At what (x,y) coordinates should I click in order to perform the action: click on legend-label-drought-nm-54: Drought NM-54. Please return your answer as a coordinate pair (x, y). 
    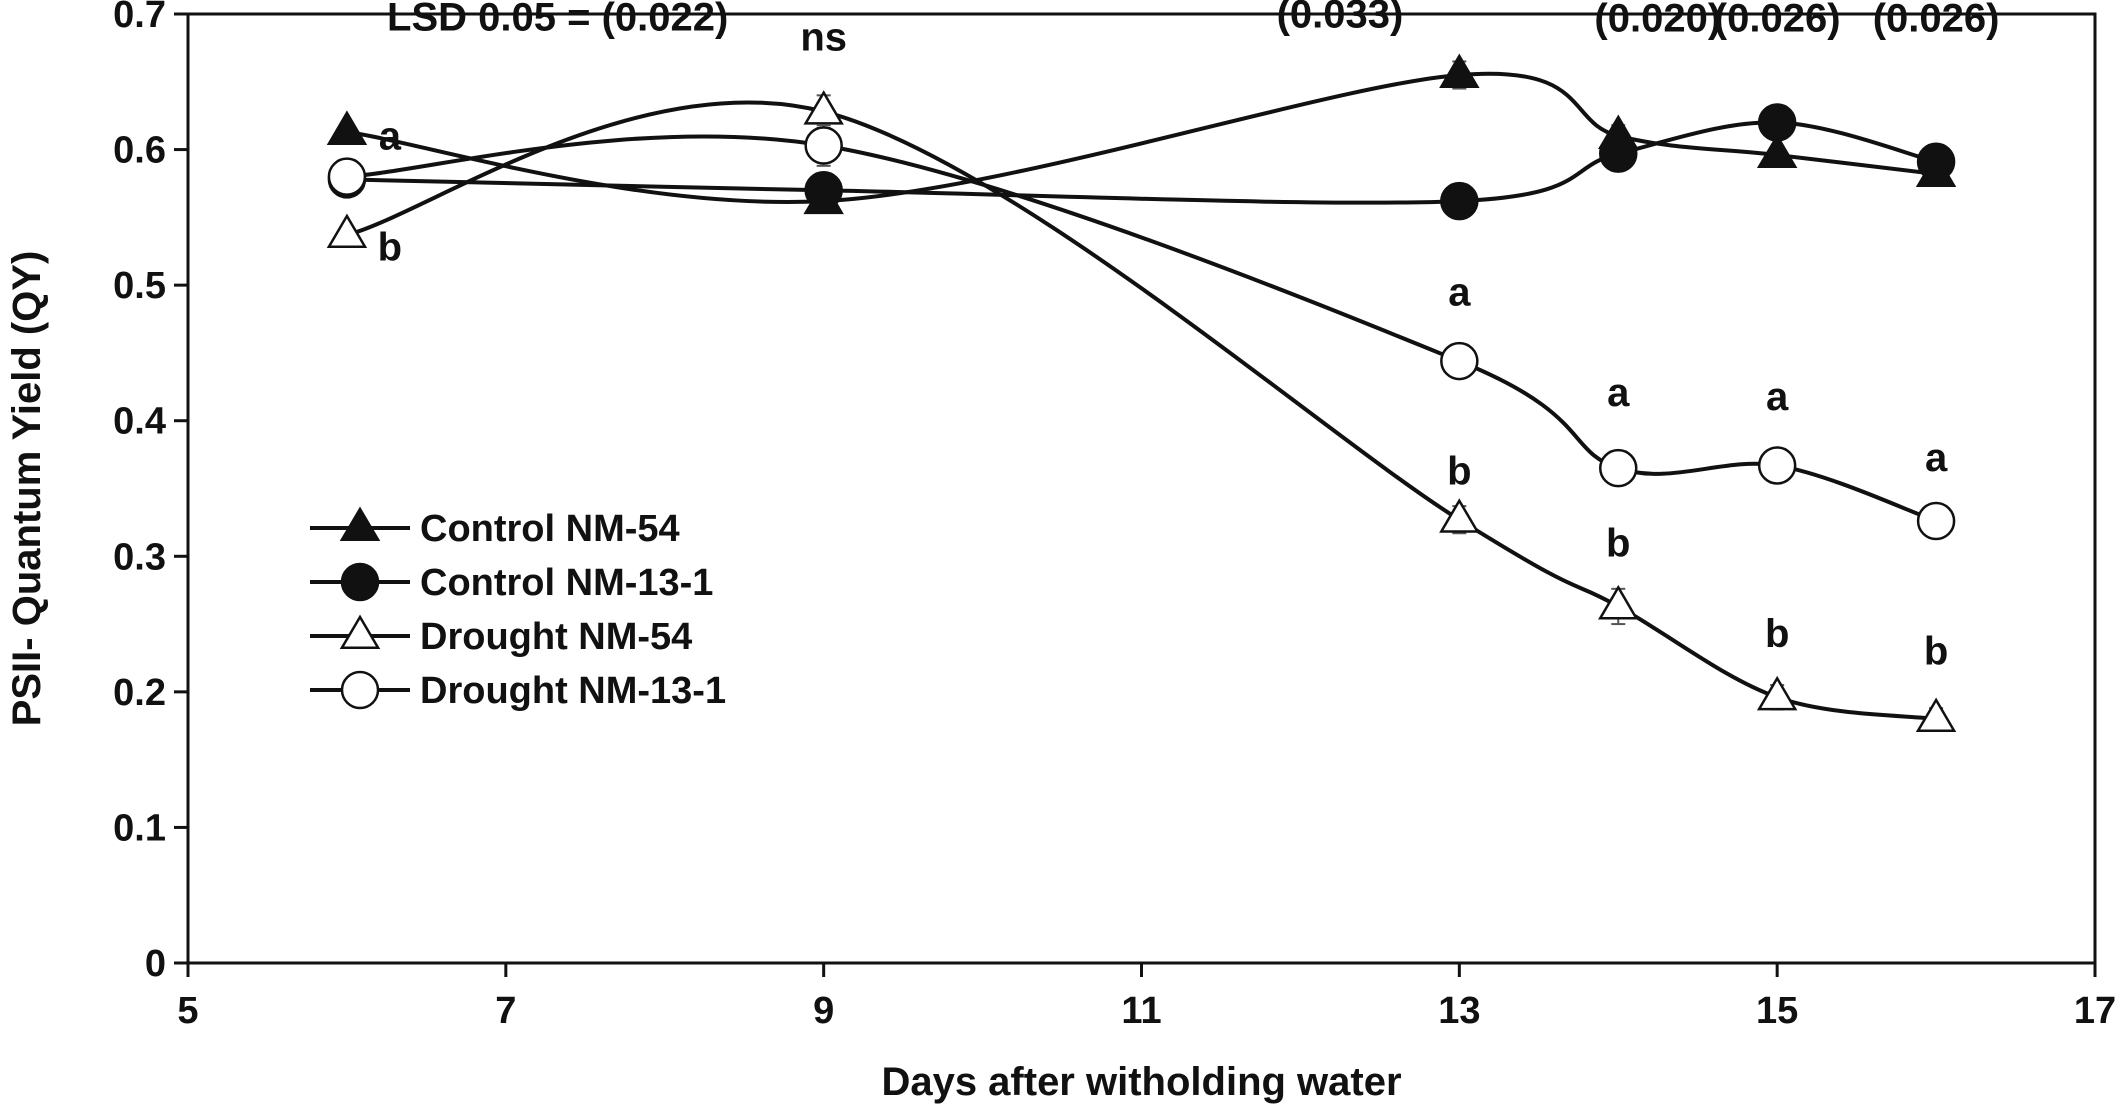
    Looking at the image, I should click on (556, 637).